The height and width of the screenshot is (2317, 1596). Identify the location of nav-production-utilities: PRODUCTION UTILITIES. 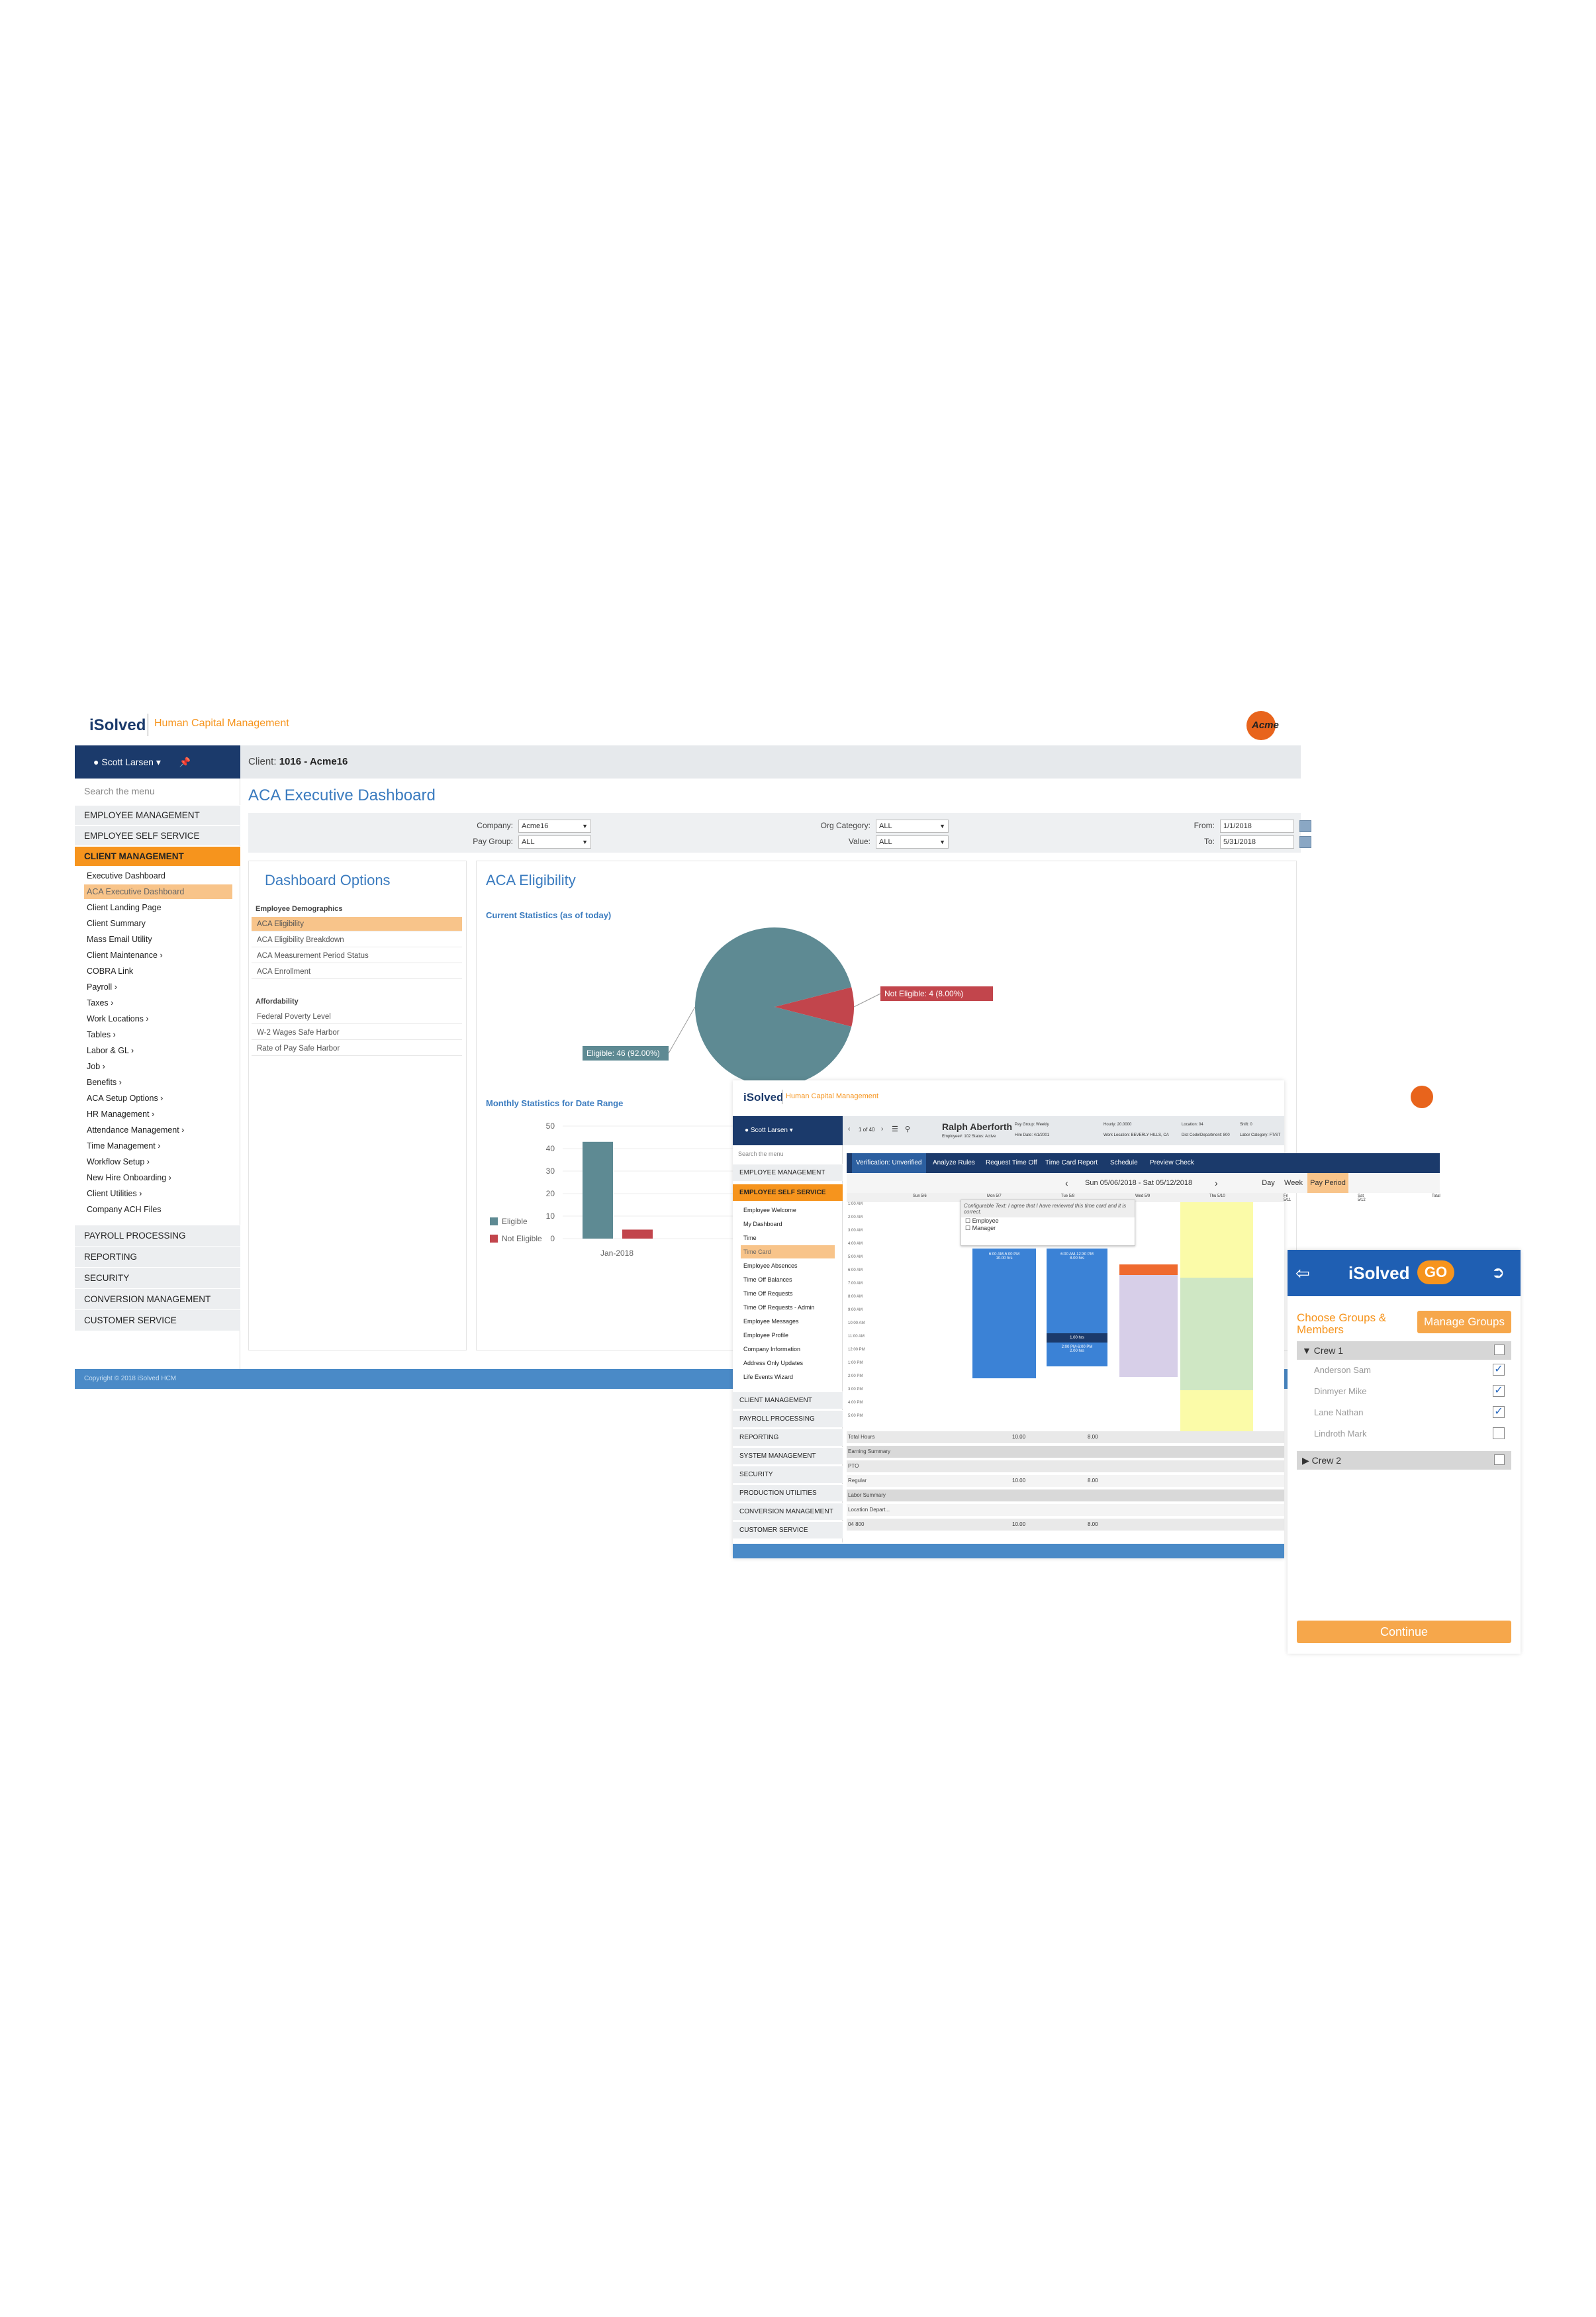
(788, 1492).